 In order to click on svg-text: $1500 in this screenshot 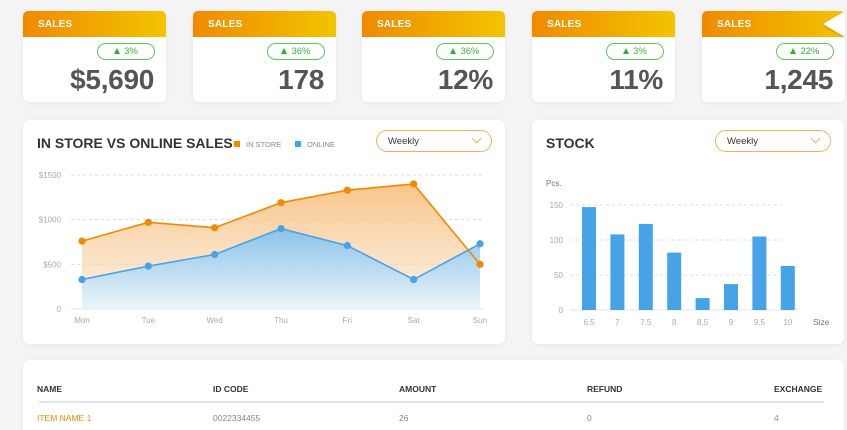, I will do `click(50, 175)`.